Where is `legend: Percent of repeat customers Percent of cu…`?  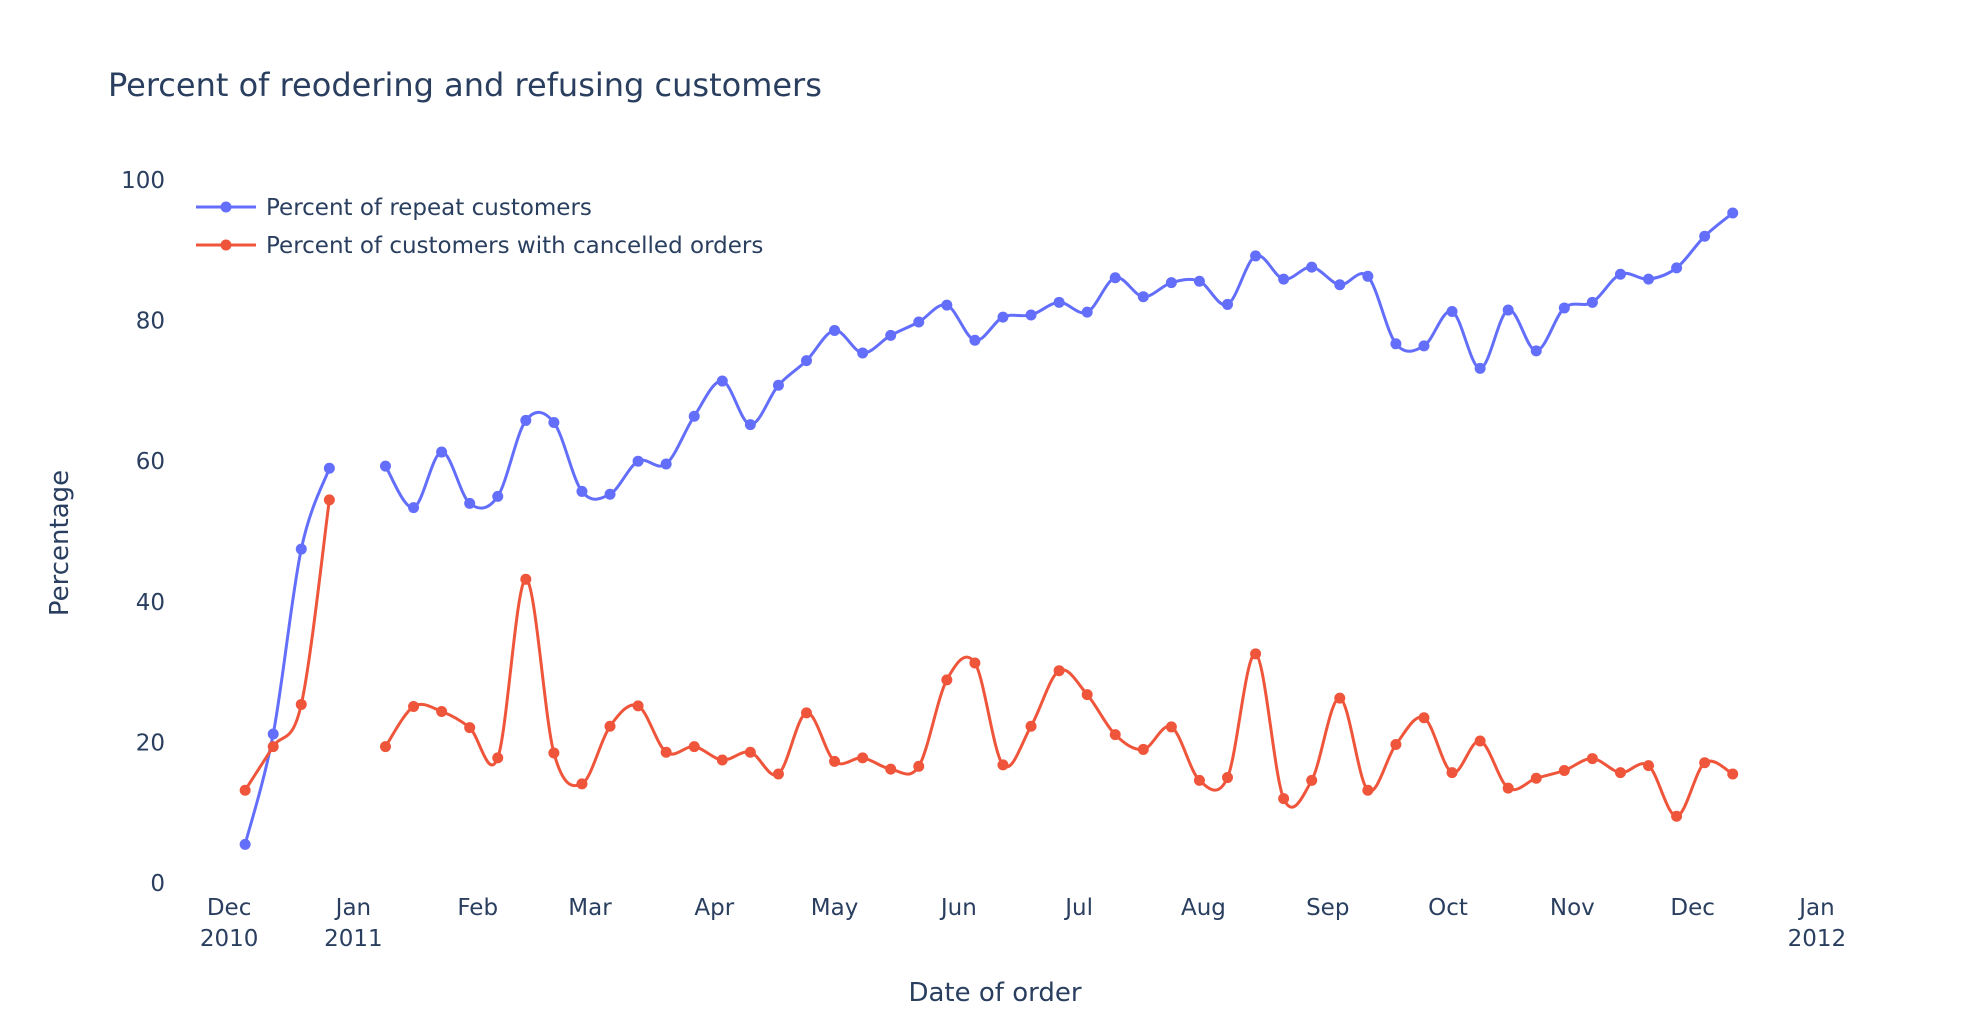 legend: Percent of repeat customers Percent of cu… is located at coordinates (479, 227).